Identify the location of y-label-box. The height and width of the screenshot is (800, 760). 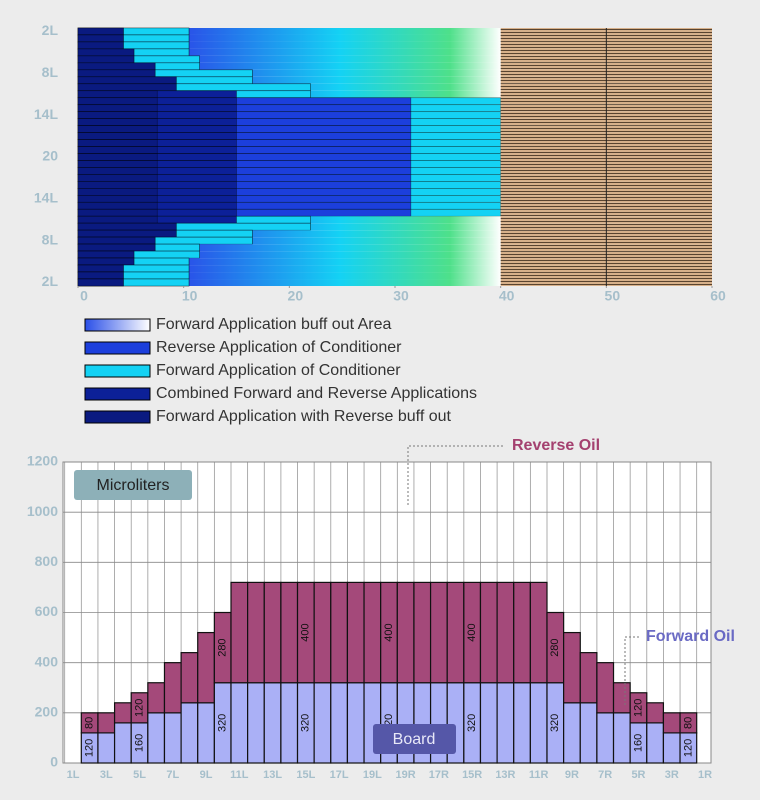
(133, 485).